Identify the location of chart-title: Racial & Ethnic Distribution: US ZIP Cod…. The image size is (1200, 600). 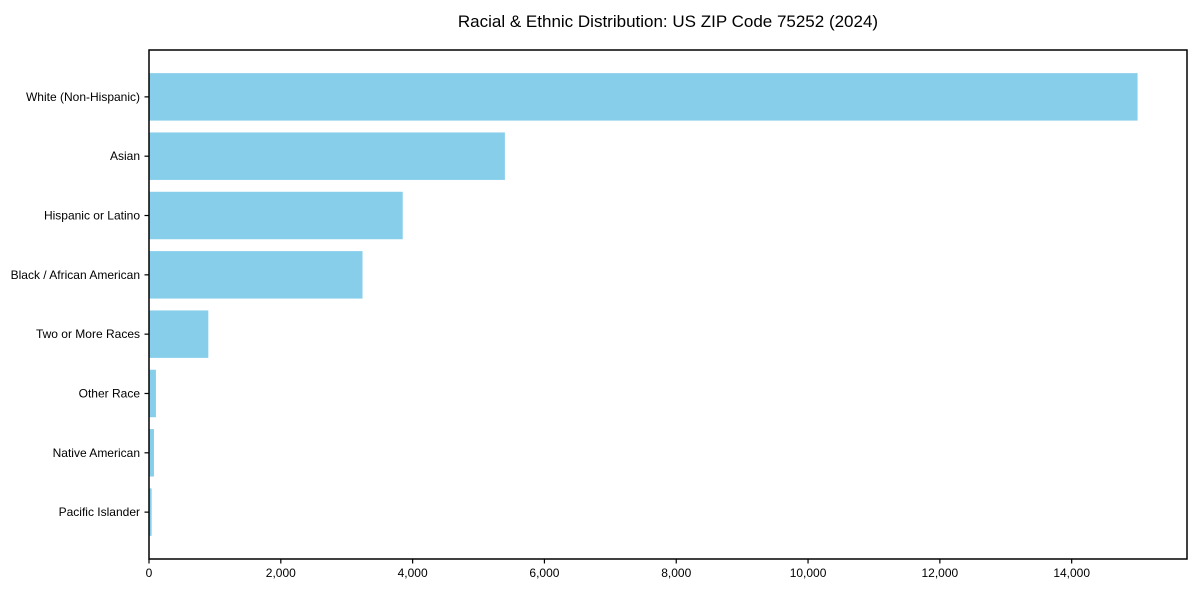
(668, 21).